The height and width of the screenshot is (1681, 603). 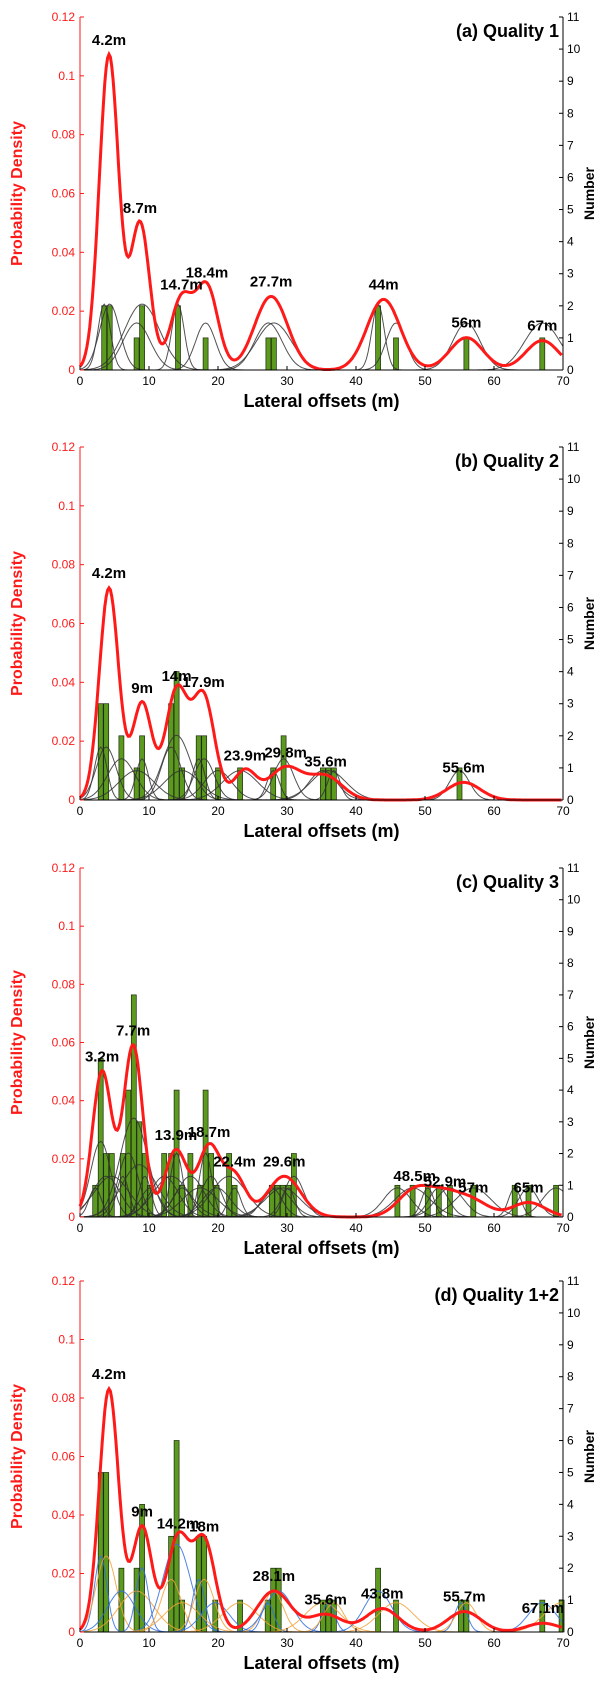 I want to click on peak-label: 22.4m, so click(x=234, y=1161).